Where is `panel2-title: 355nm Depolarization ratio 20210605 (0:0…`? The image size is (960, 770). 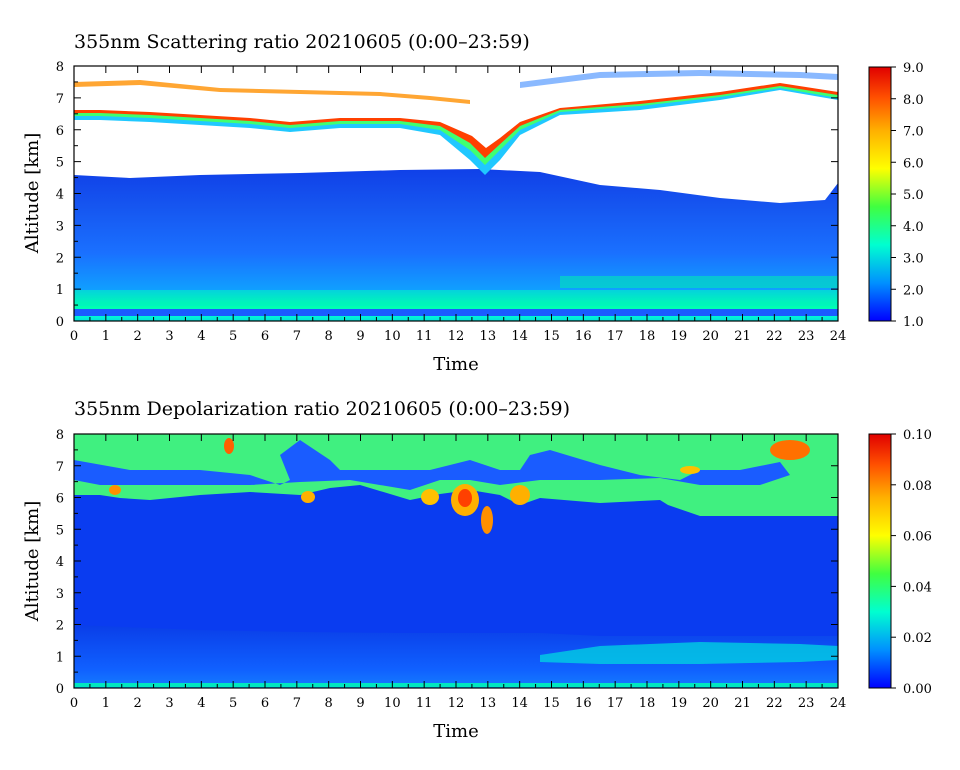 panel2-title: 355nm Depolarization ratio 20210605 (0:0… is located at coordinates (322, 409).